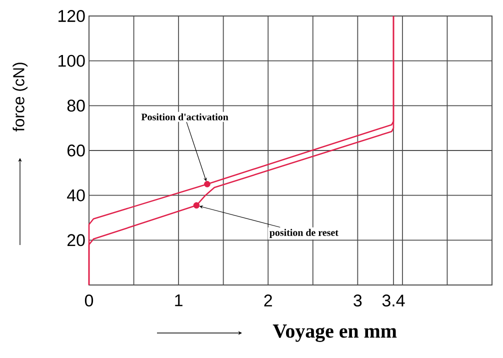  Describe the element at coordinates (20, 97) in the screenshot. I see `y-axis-title: force (cN)` at that location.